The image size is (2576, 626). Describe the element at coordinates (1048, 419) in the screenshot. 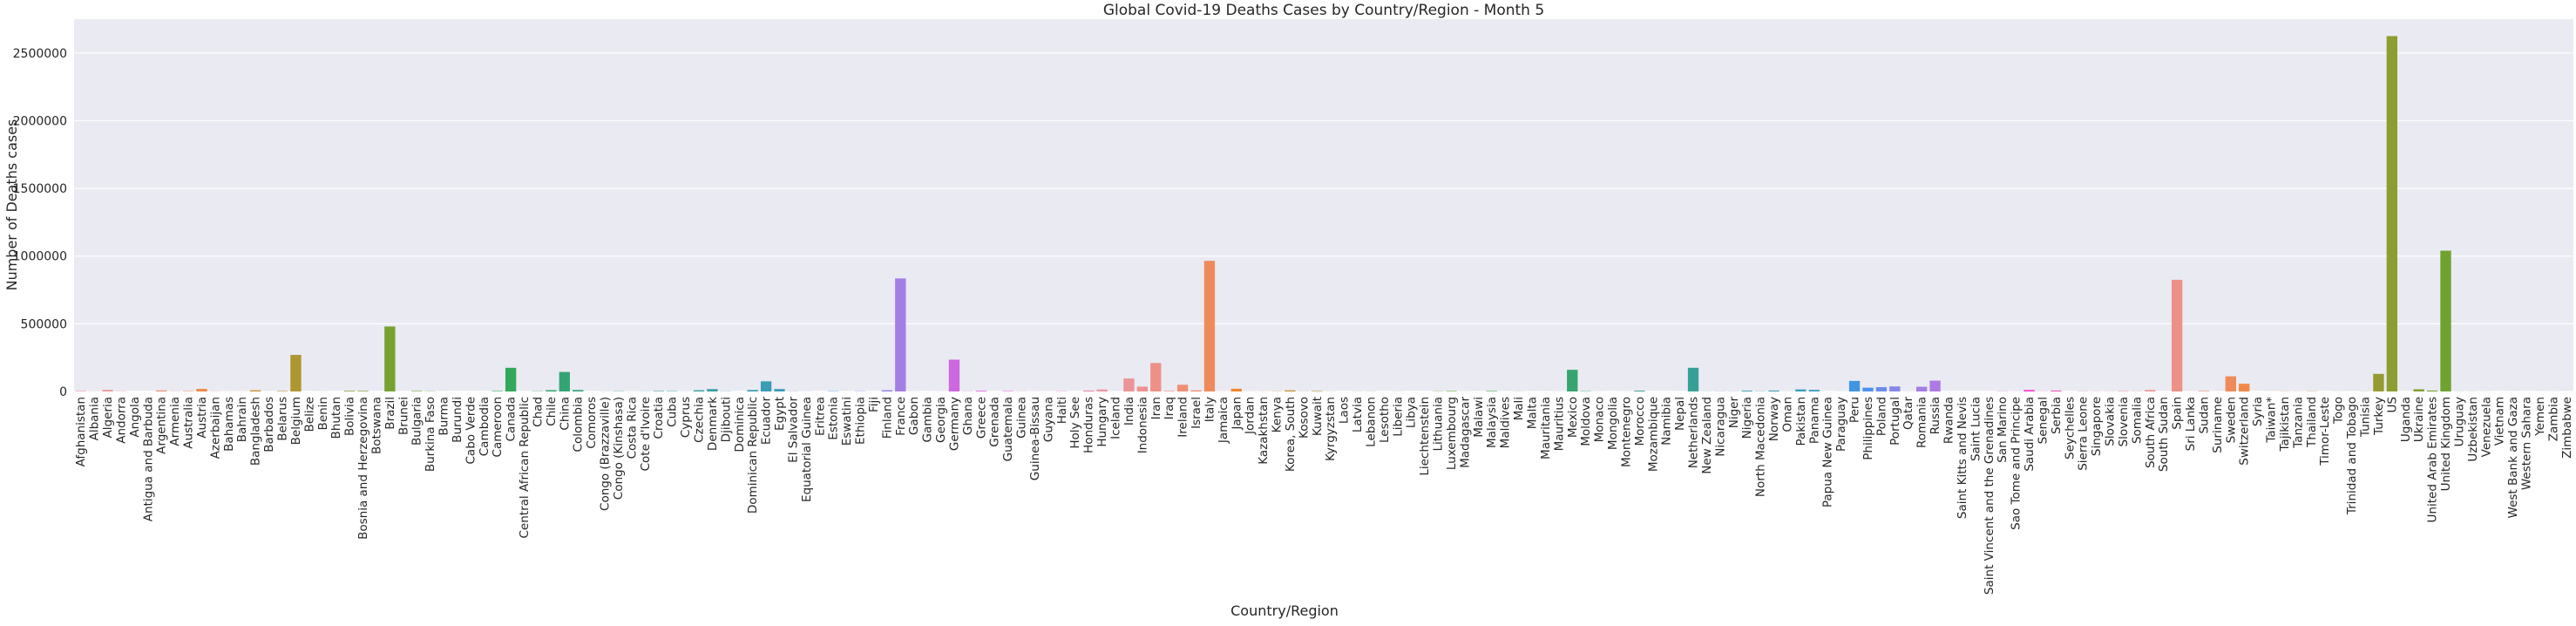

I see `x-tick-label: Guyana` at that location.